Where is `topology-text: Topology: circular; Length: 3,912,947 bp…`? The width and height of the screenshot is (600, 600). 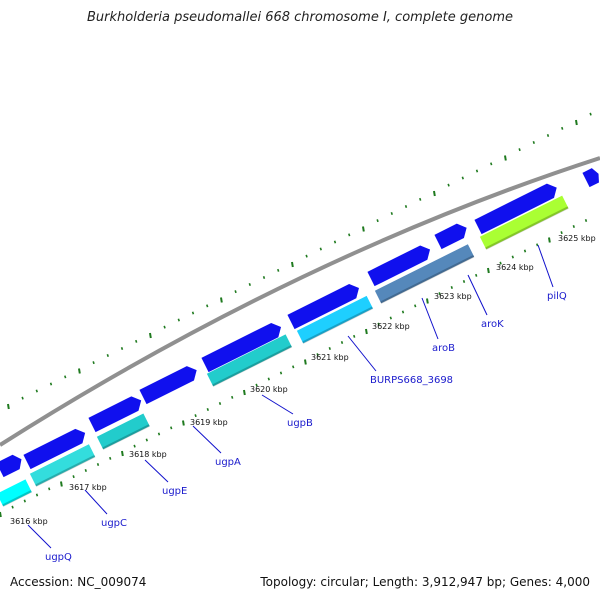
topology-text: Topology: circular; Length: 3,912,947 bp… is located at coordinates (425, 582).